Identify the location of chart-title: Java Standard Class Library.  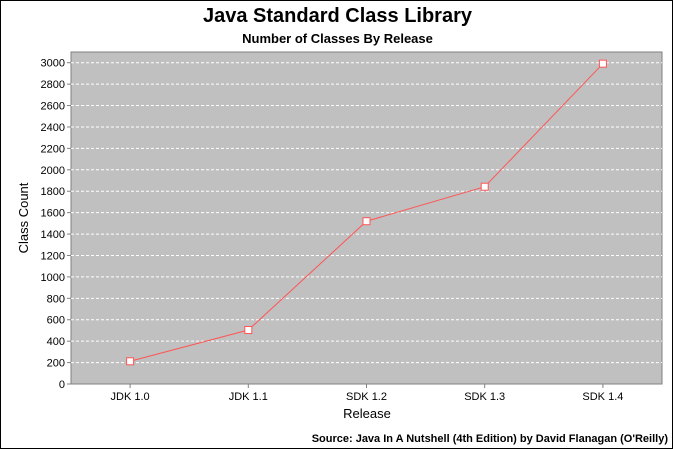
(337, 16).